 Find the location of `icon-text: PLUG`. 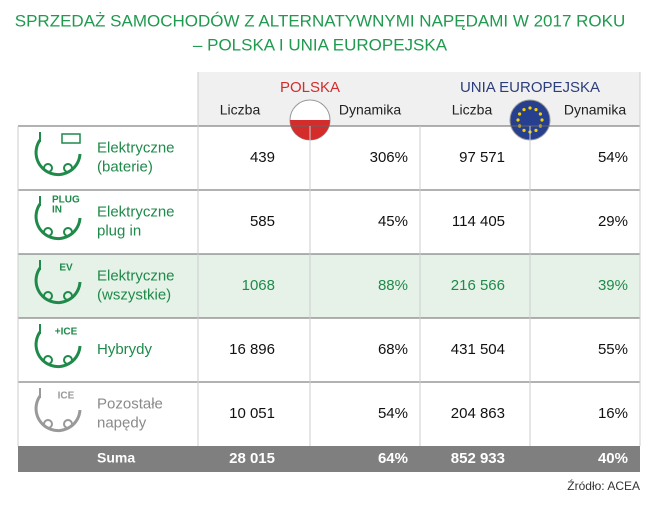

icon-text: PLUG is located at coordinates (66, 200).